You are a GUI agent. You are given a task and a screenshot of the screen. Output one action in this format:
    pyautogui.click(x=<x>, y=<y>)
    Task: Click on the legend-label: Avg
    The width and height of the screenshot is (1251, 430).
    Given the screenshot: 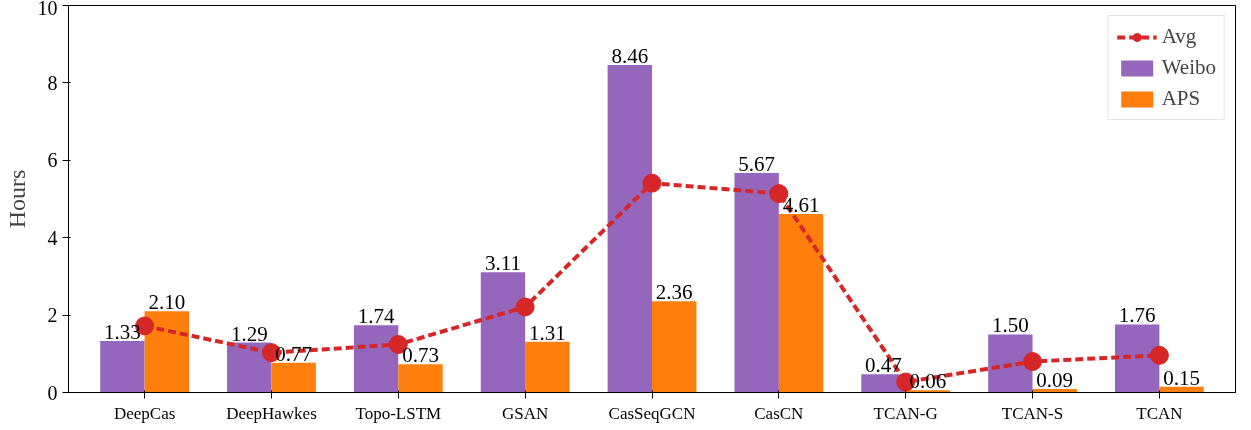 What is the action you would take?
    pyautogui.click(x=1179, y=36)
    